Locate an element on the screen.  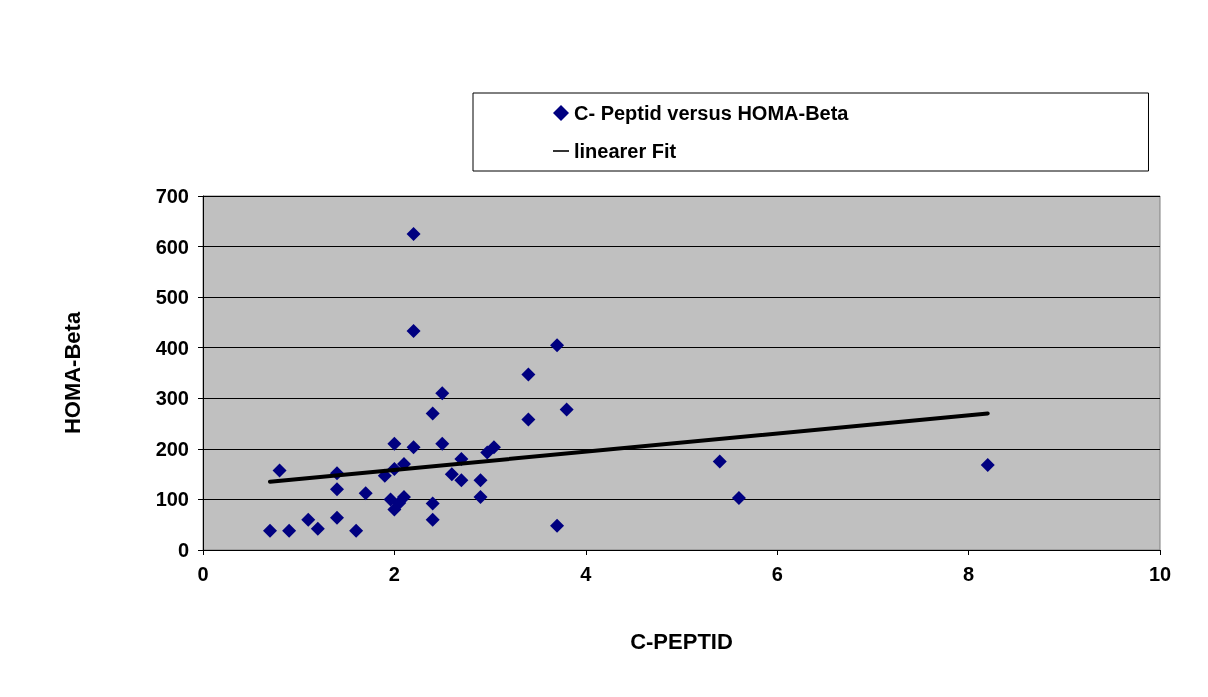
y-tick-label: 200 is located at coordinates (172, 448).